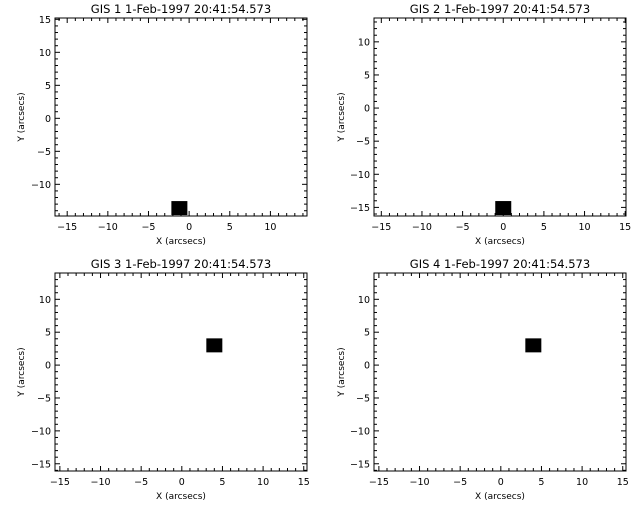 The image size is (640, 512). I want to click on chart-title: GIS 2 1-Feb-1997 20:41:54.573, so click(500, 9).